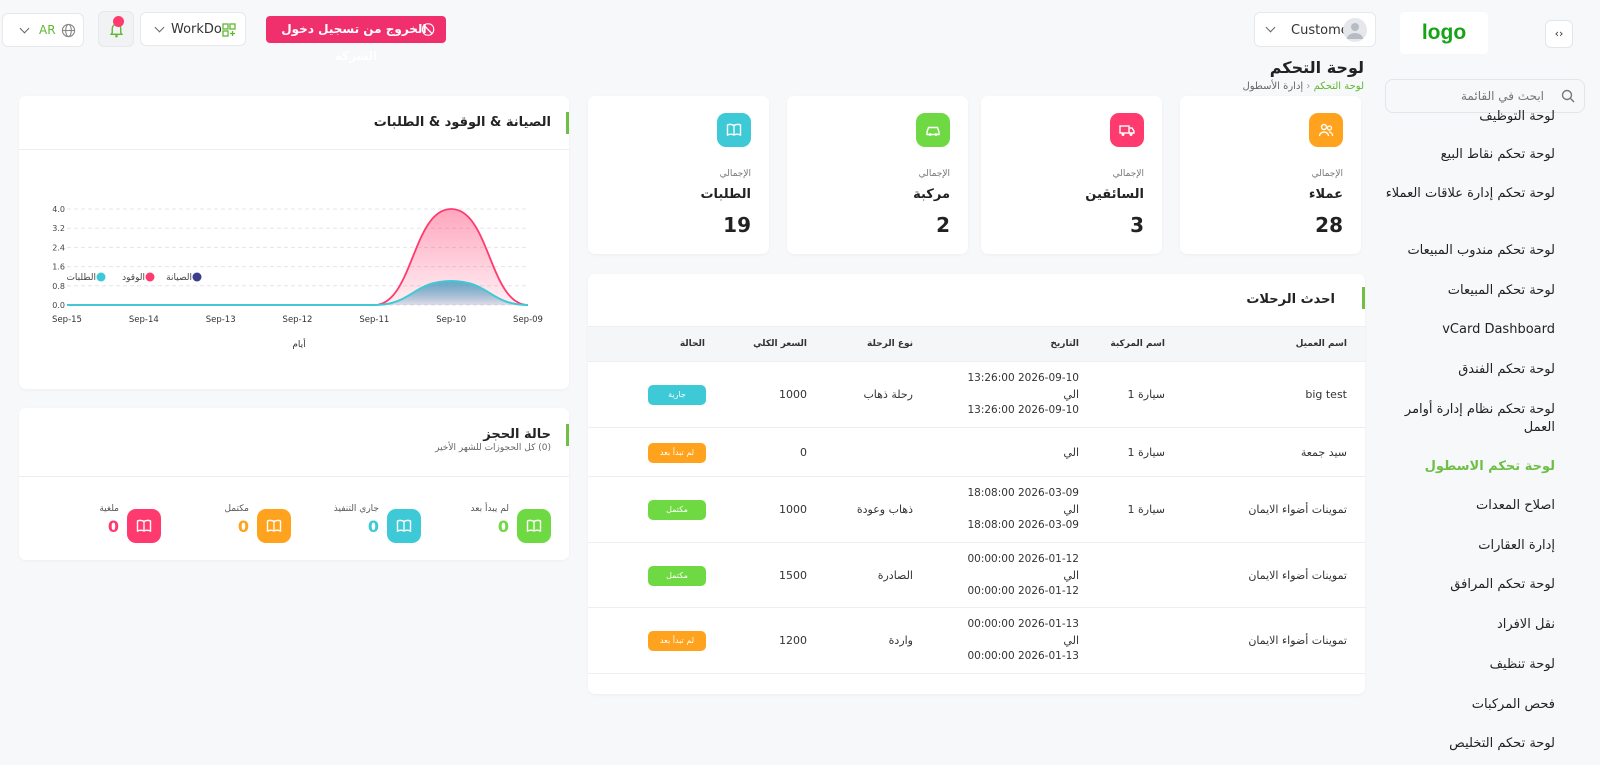 The width and height of the screenshot is (1600, 765). What do you see at coordinates (1497, 154) in the screenshot?
I see `sidebar-item-label: لوحة تحكم نقاط البيع` at bounding box center [1497, 154].